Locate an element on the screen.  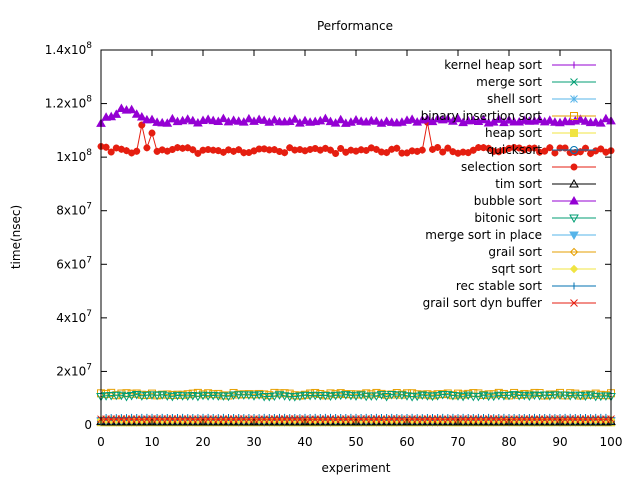
y-tick-label: 1.4x10⁸ is located at coordinates (68, 49).